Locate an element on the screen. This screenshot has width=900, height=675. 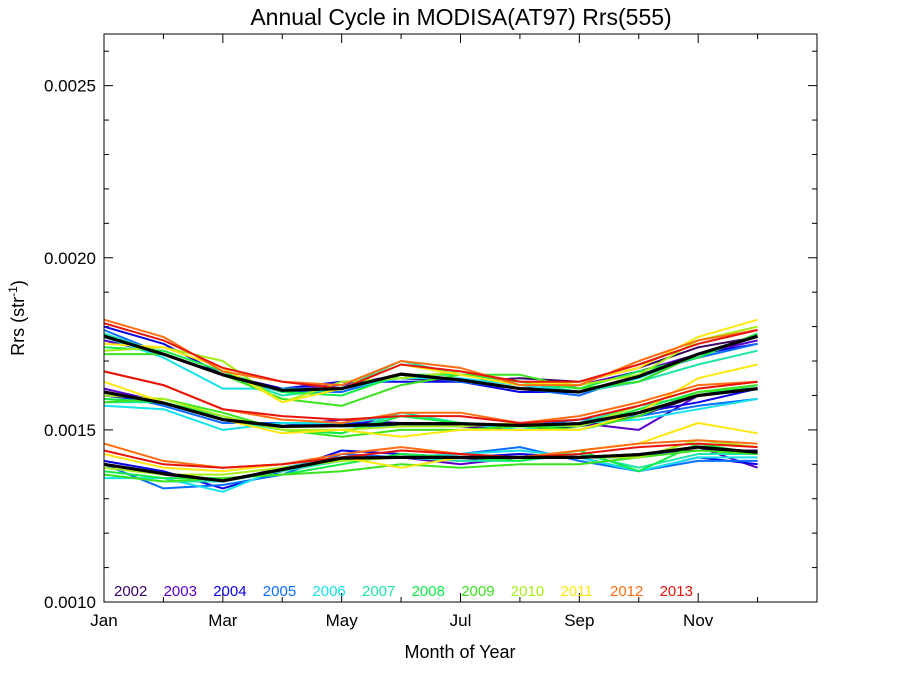
legend-item-2011: 2011 is located at coordinates (576, 591).